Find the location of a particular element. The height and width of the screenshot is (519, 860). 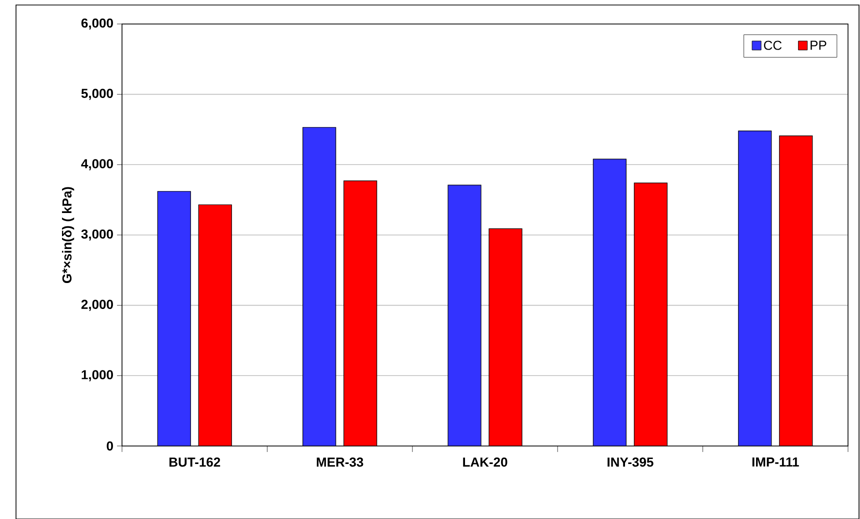

x-tick-label: MER-33 is located at coordinates (340, 462).